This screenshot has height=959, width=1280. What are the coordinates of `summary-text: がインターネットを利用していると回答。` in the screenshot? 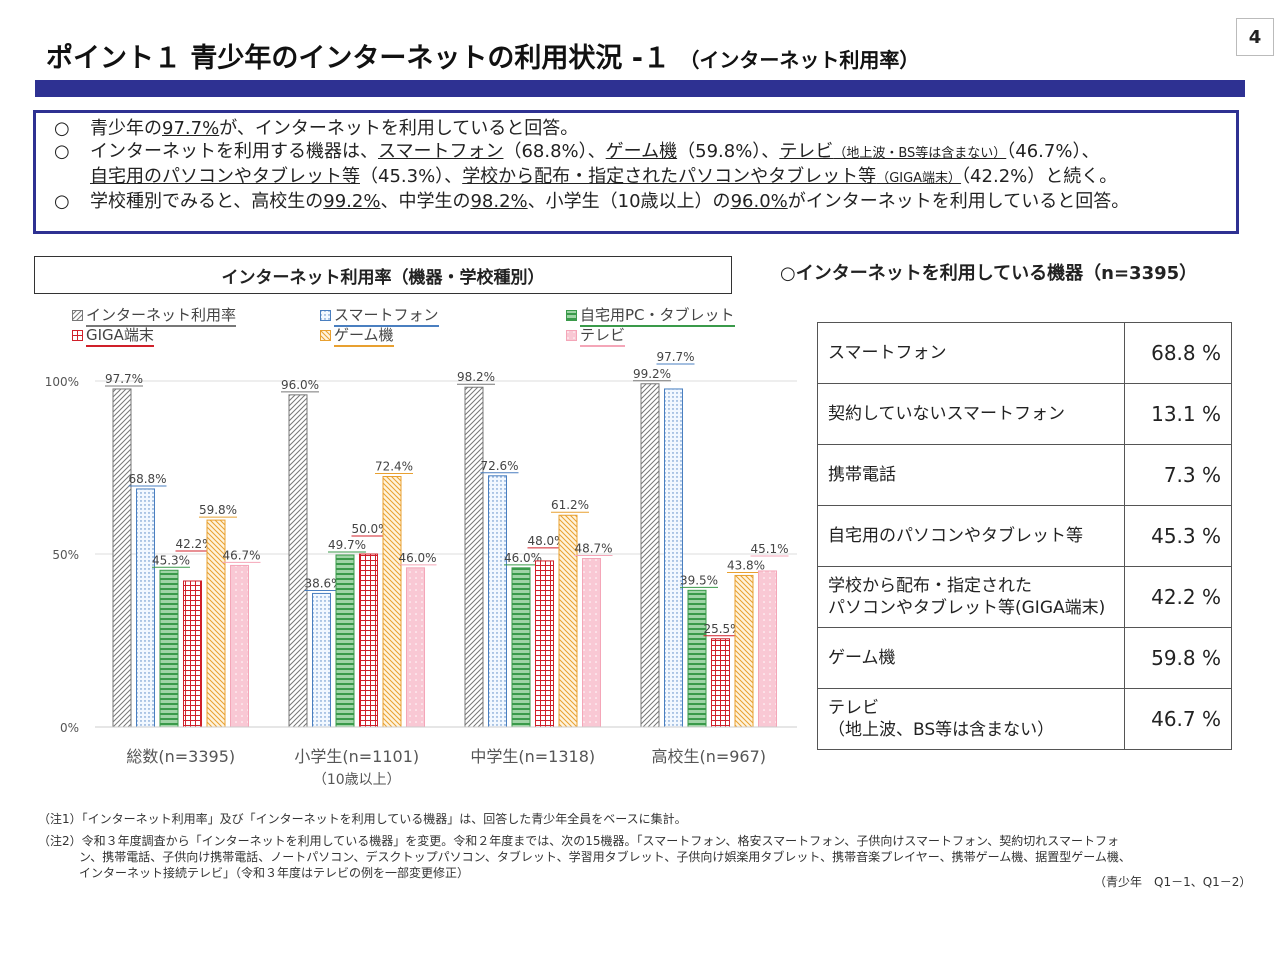 It's located at (958, 201).